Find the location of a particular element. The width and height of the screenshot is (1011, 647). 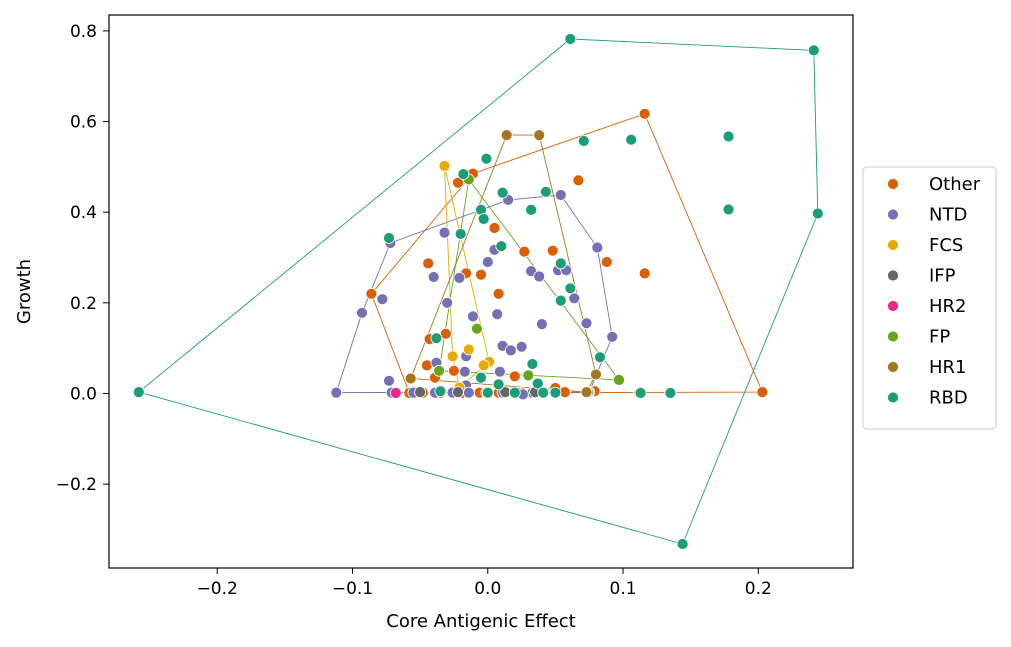

legend-marker-fcs is located at coordinates (893, 245).